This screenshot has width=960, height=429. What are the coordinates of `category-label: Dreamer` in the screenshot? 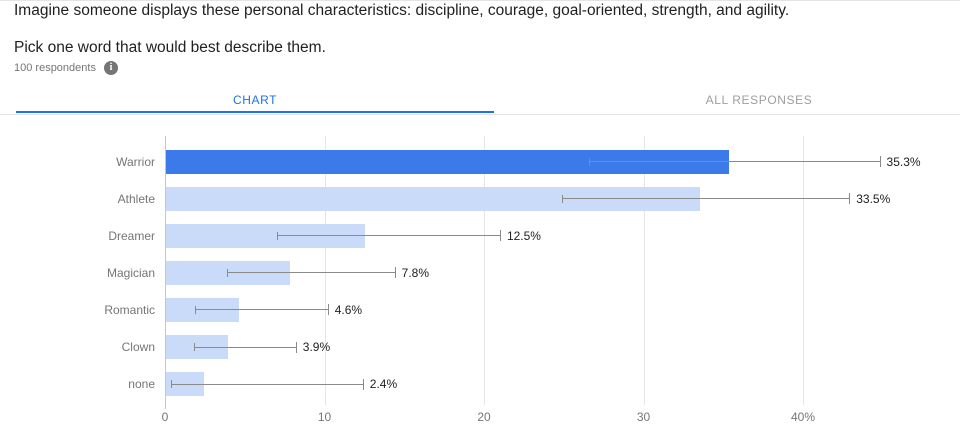 It's located at (131, 235).